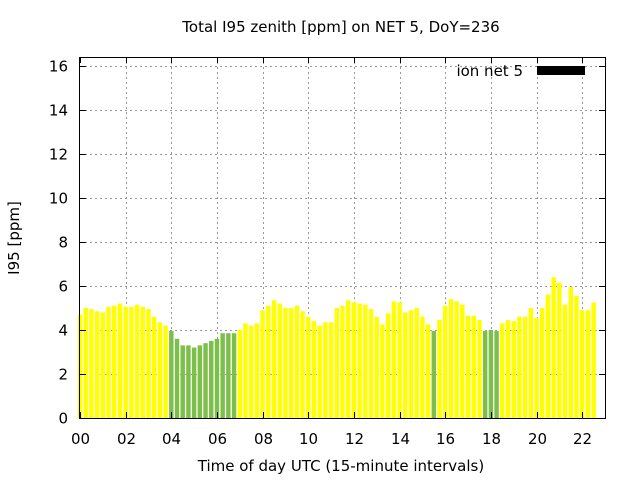 This screenshot has width=640, height=480. I want to click on y-tick-label: 0, so click(63, 419).